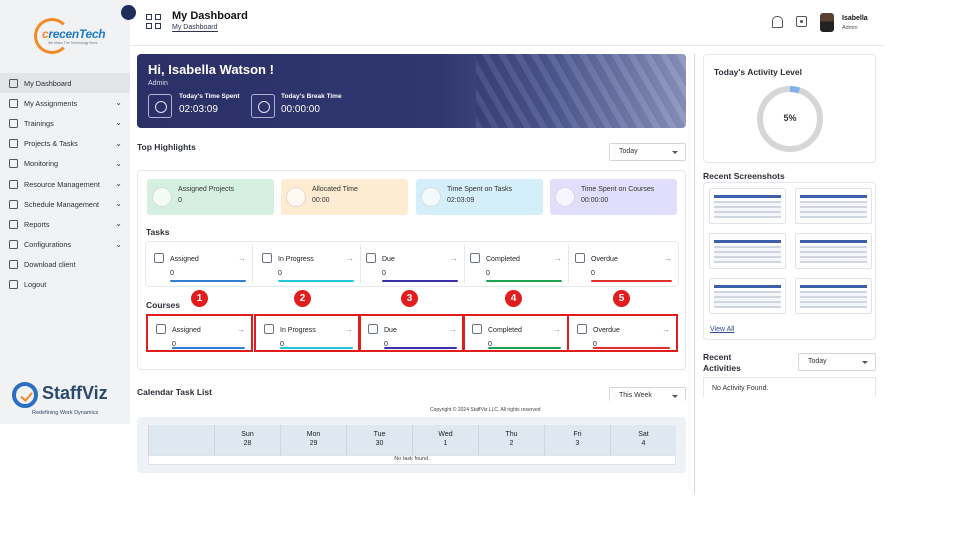 Image resolution: width=975 pixels, height=548 pixels. Describe the element at coordinates (174, 344) in the screenshot. I see `courses-card-value: 0` at that location.